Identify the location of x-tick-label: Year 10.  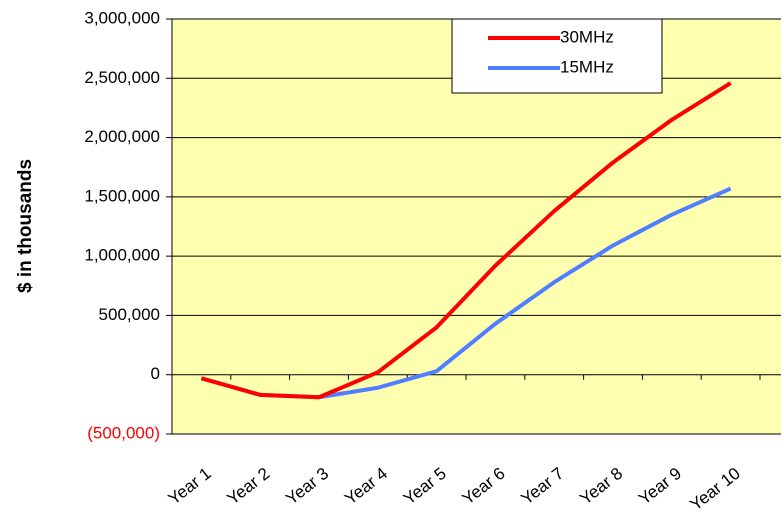
(714, 489).